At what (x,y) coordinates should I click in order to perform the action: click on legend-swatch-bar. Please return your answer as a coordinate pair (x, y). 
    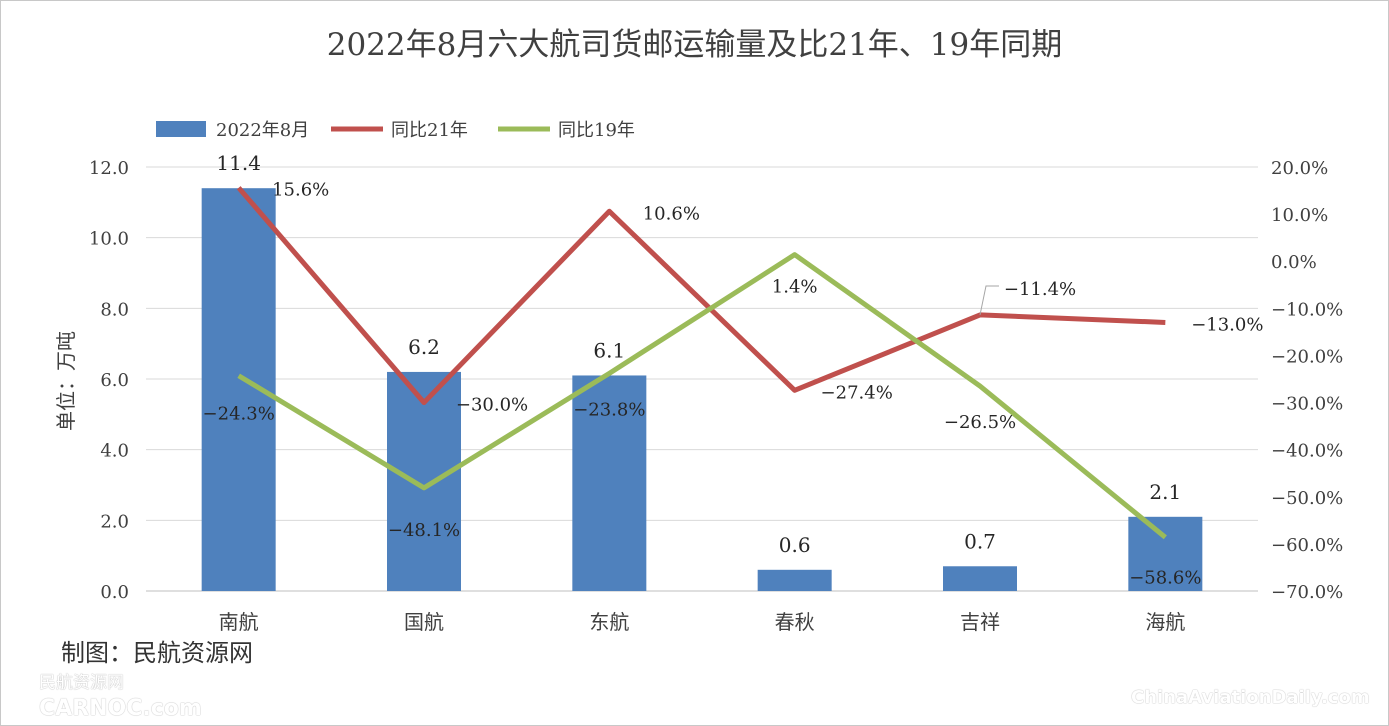
    Looking at the image, I should click on (181, 129).